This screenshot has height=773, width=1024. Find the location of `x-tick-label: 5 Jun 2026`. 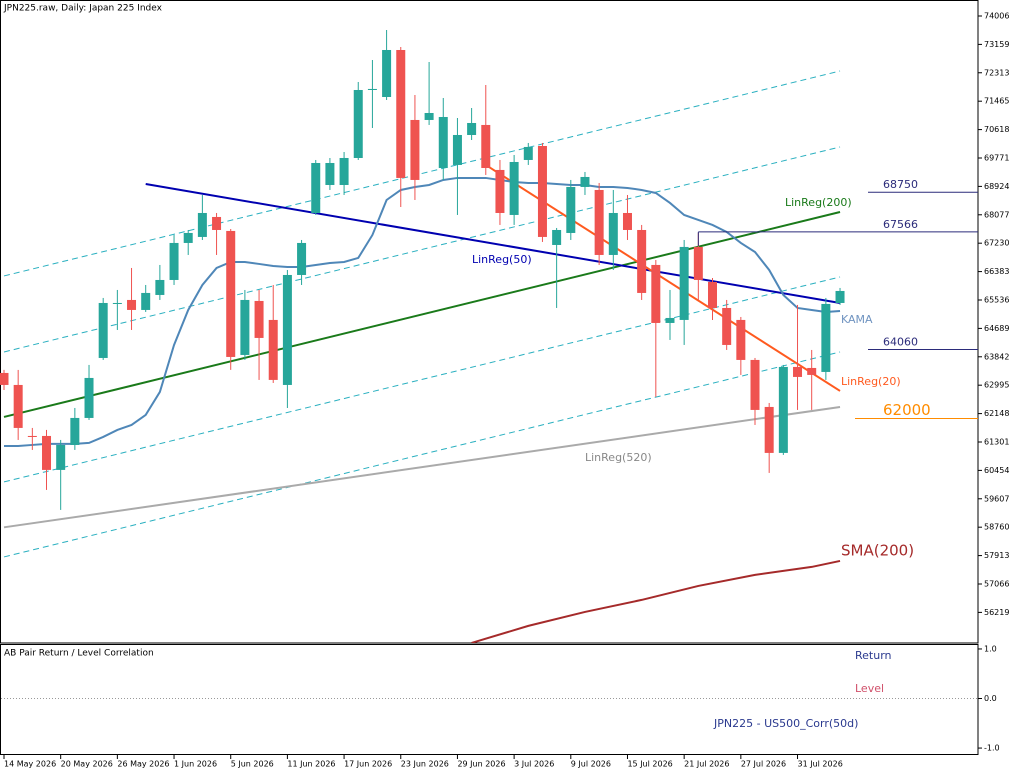

x-tick-label: 5 Jun 2026 is located at coordinates (252, 764).